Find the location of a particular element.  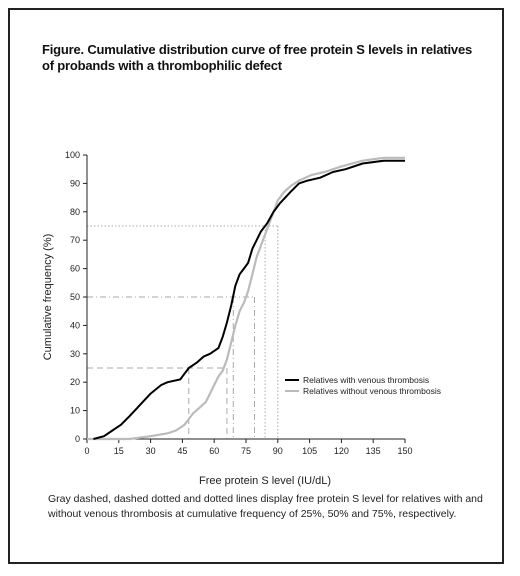

x-tick-label: 150 is located at coordinates (404, 451).